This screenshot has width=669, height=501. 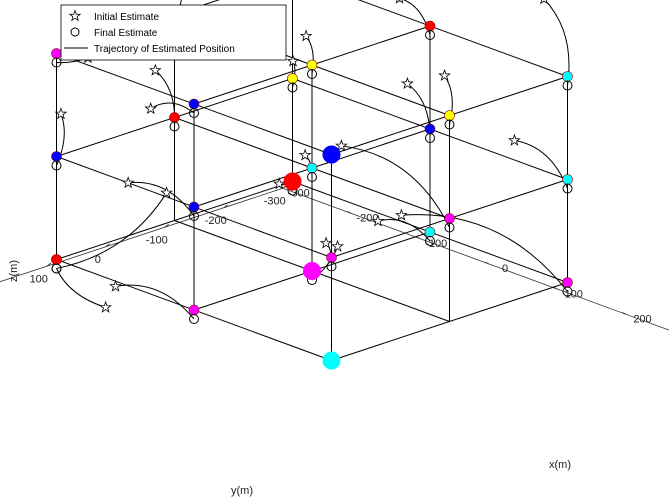 I want to click on legend-star-shape, so click(x=75, y=15).